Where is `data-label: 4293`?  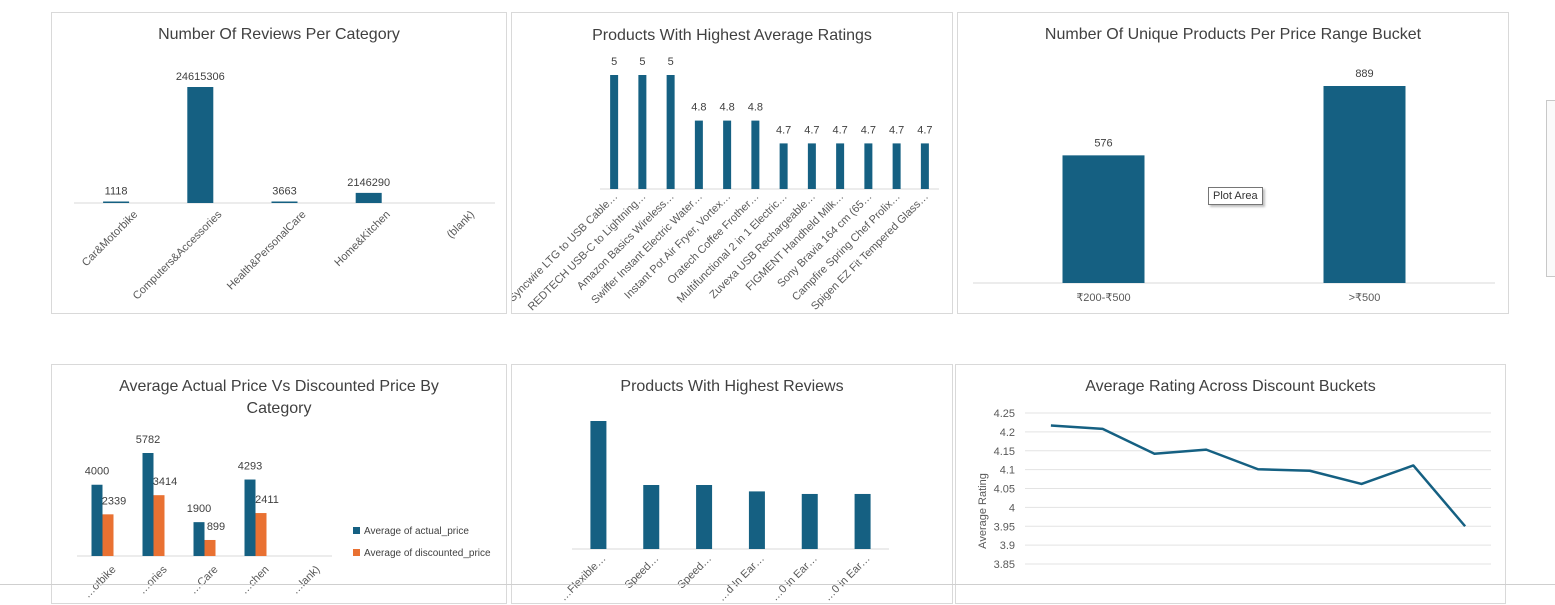
data-label: 4293 is located at coordinates (250, 467).